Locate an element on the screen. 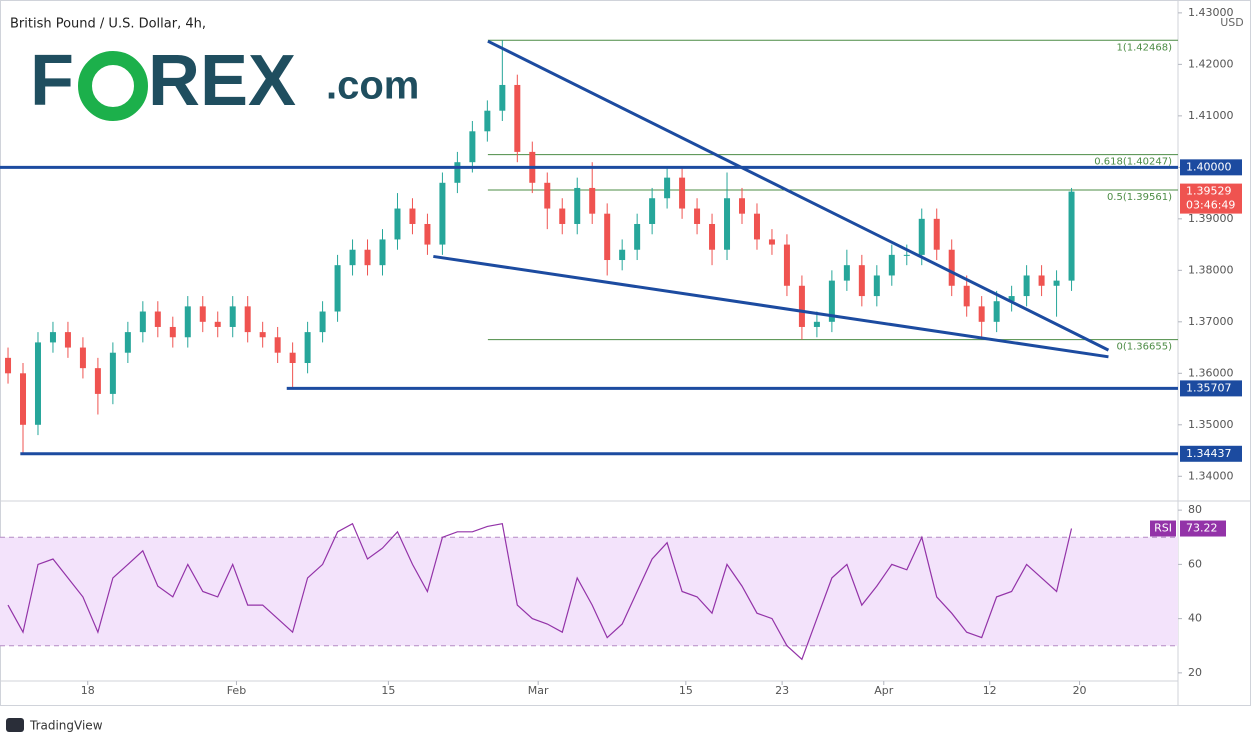  y-tick-label: 1.35000 is located at coordinates (1211, 424).